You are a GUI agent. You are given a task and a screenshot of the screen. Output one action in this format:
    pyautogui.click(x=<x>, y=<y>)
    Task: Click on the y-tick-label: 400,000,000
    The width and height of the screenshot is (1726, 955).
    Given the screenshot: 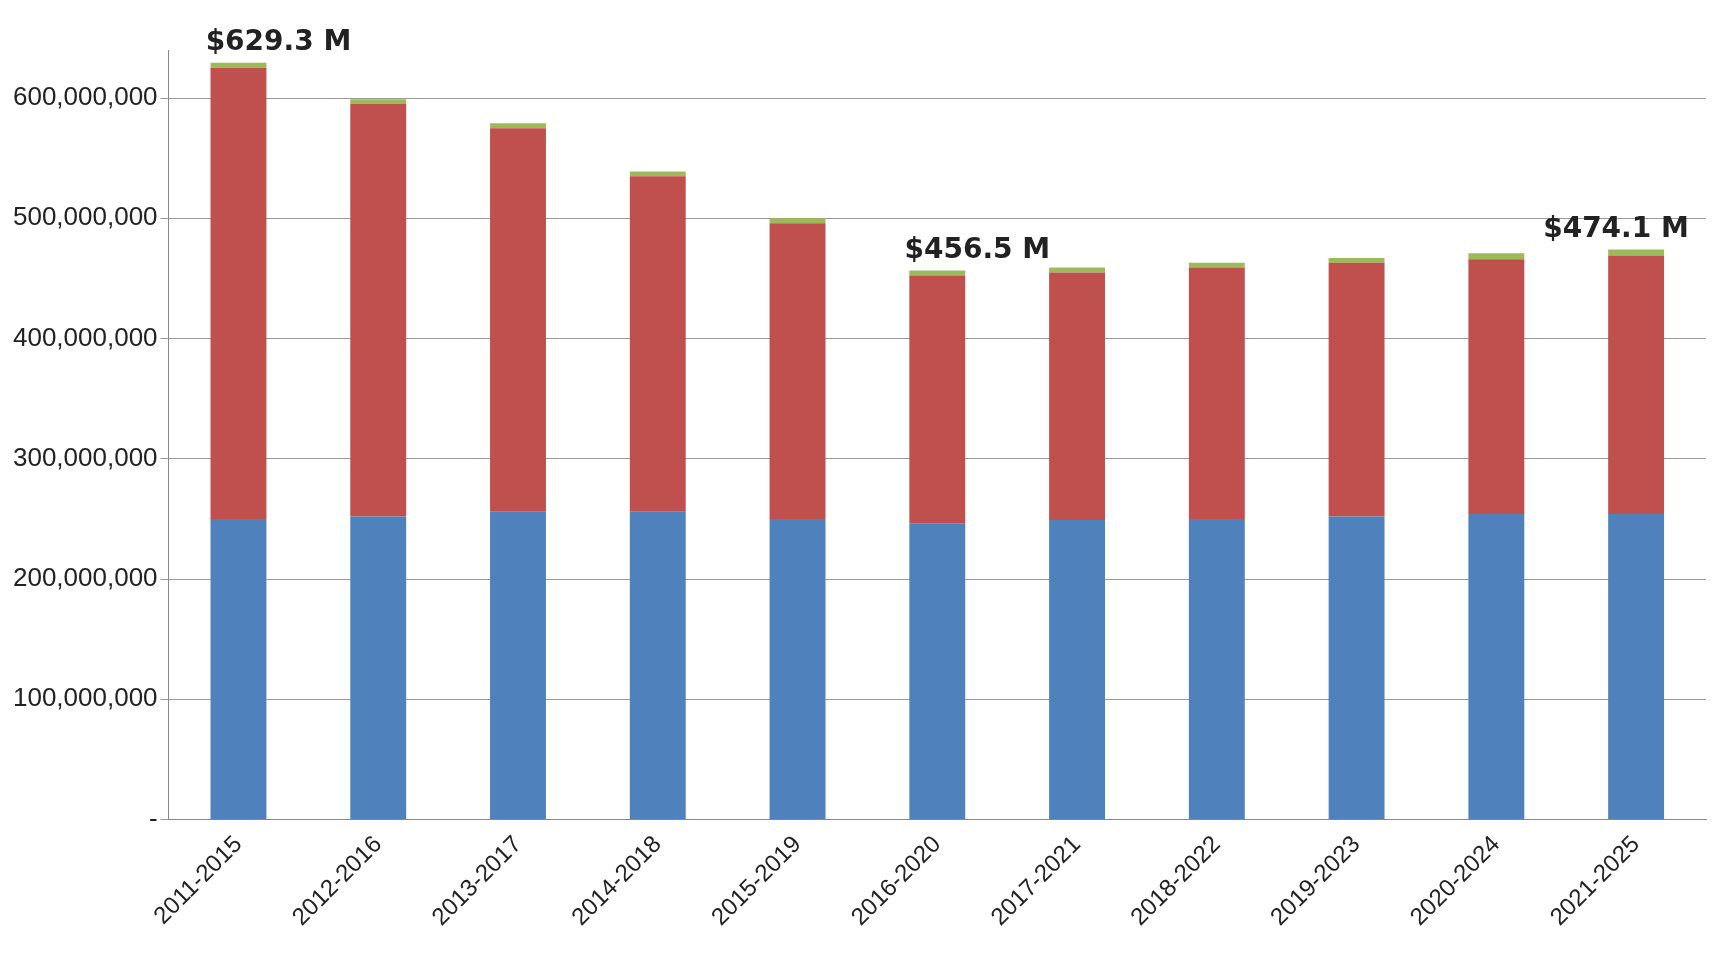 What is the action you would take?
    pyautogui.click(x=85, y=336)
    